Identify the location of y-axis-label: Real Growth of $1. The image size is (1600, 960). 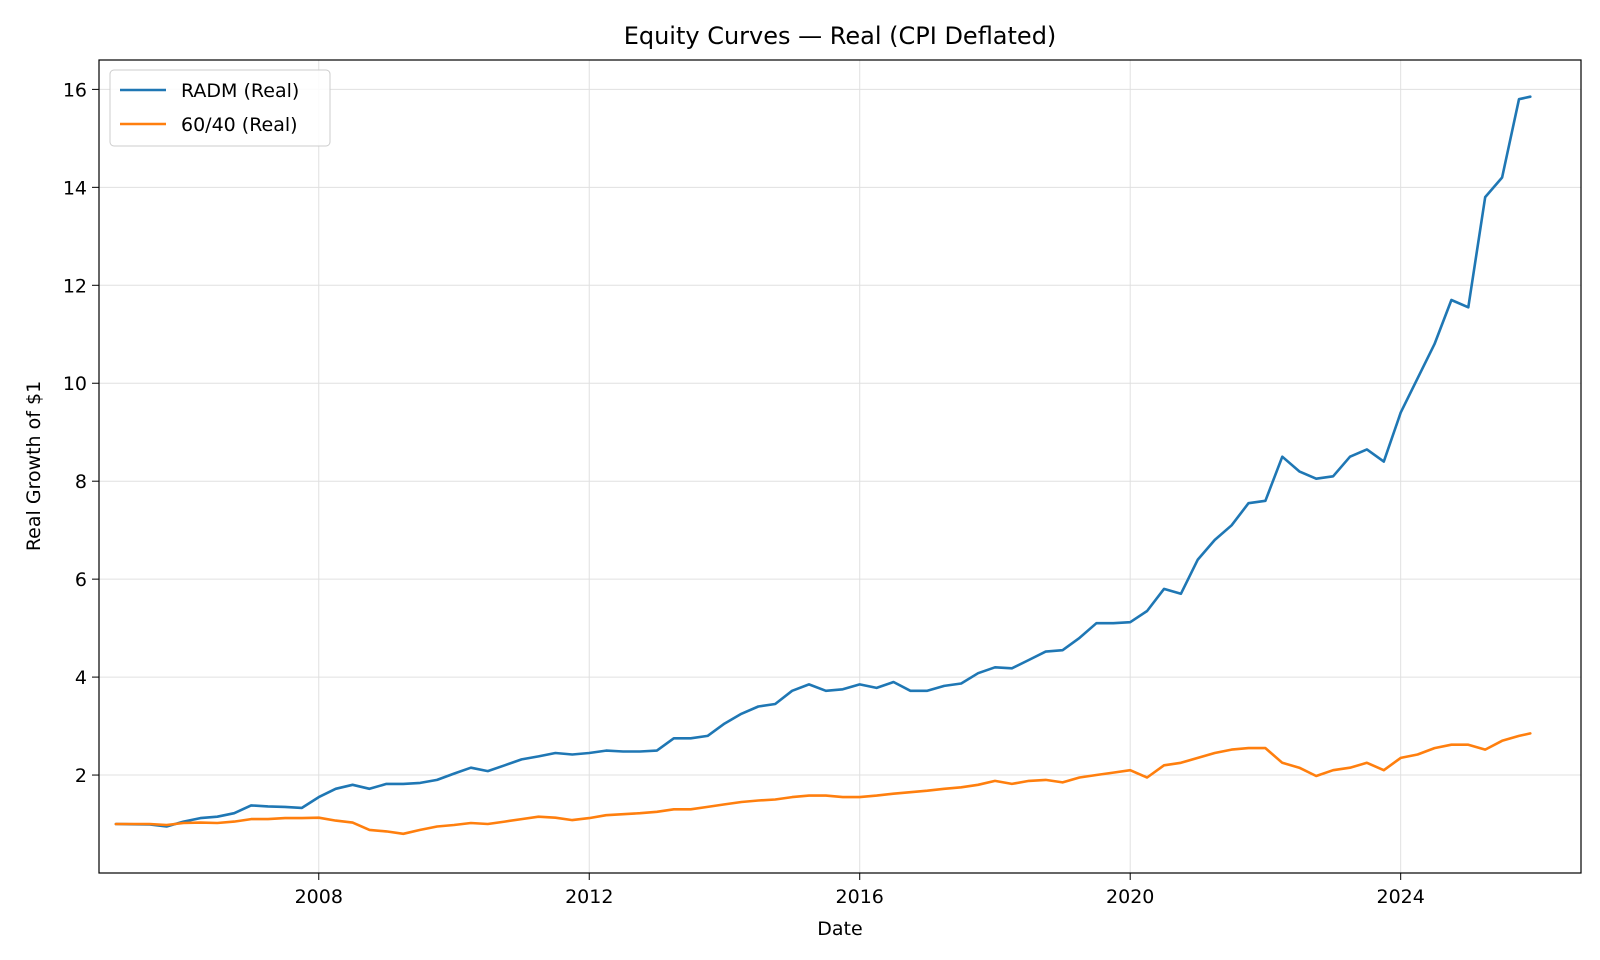
(34, 466).